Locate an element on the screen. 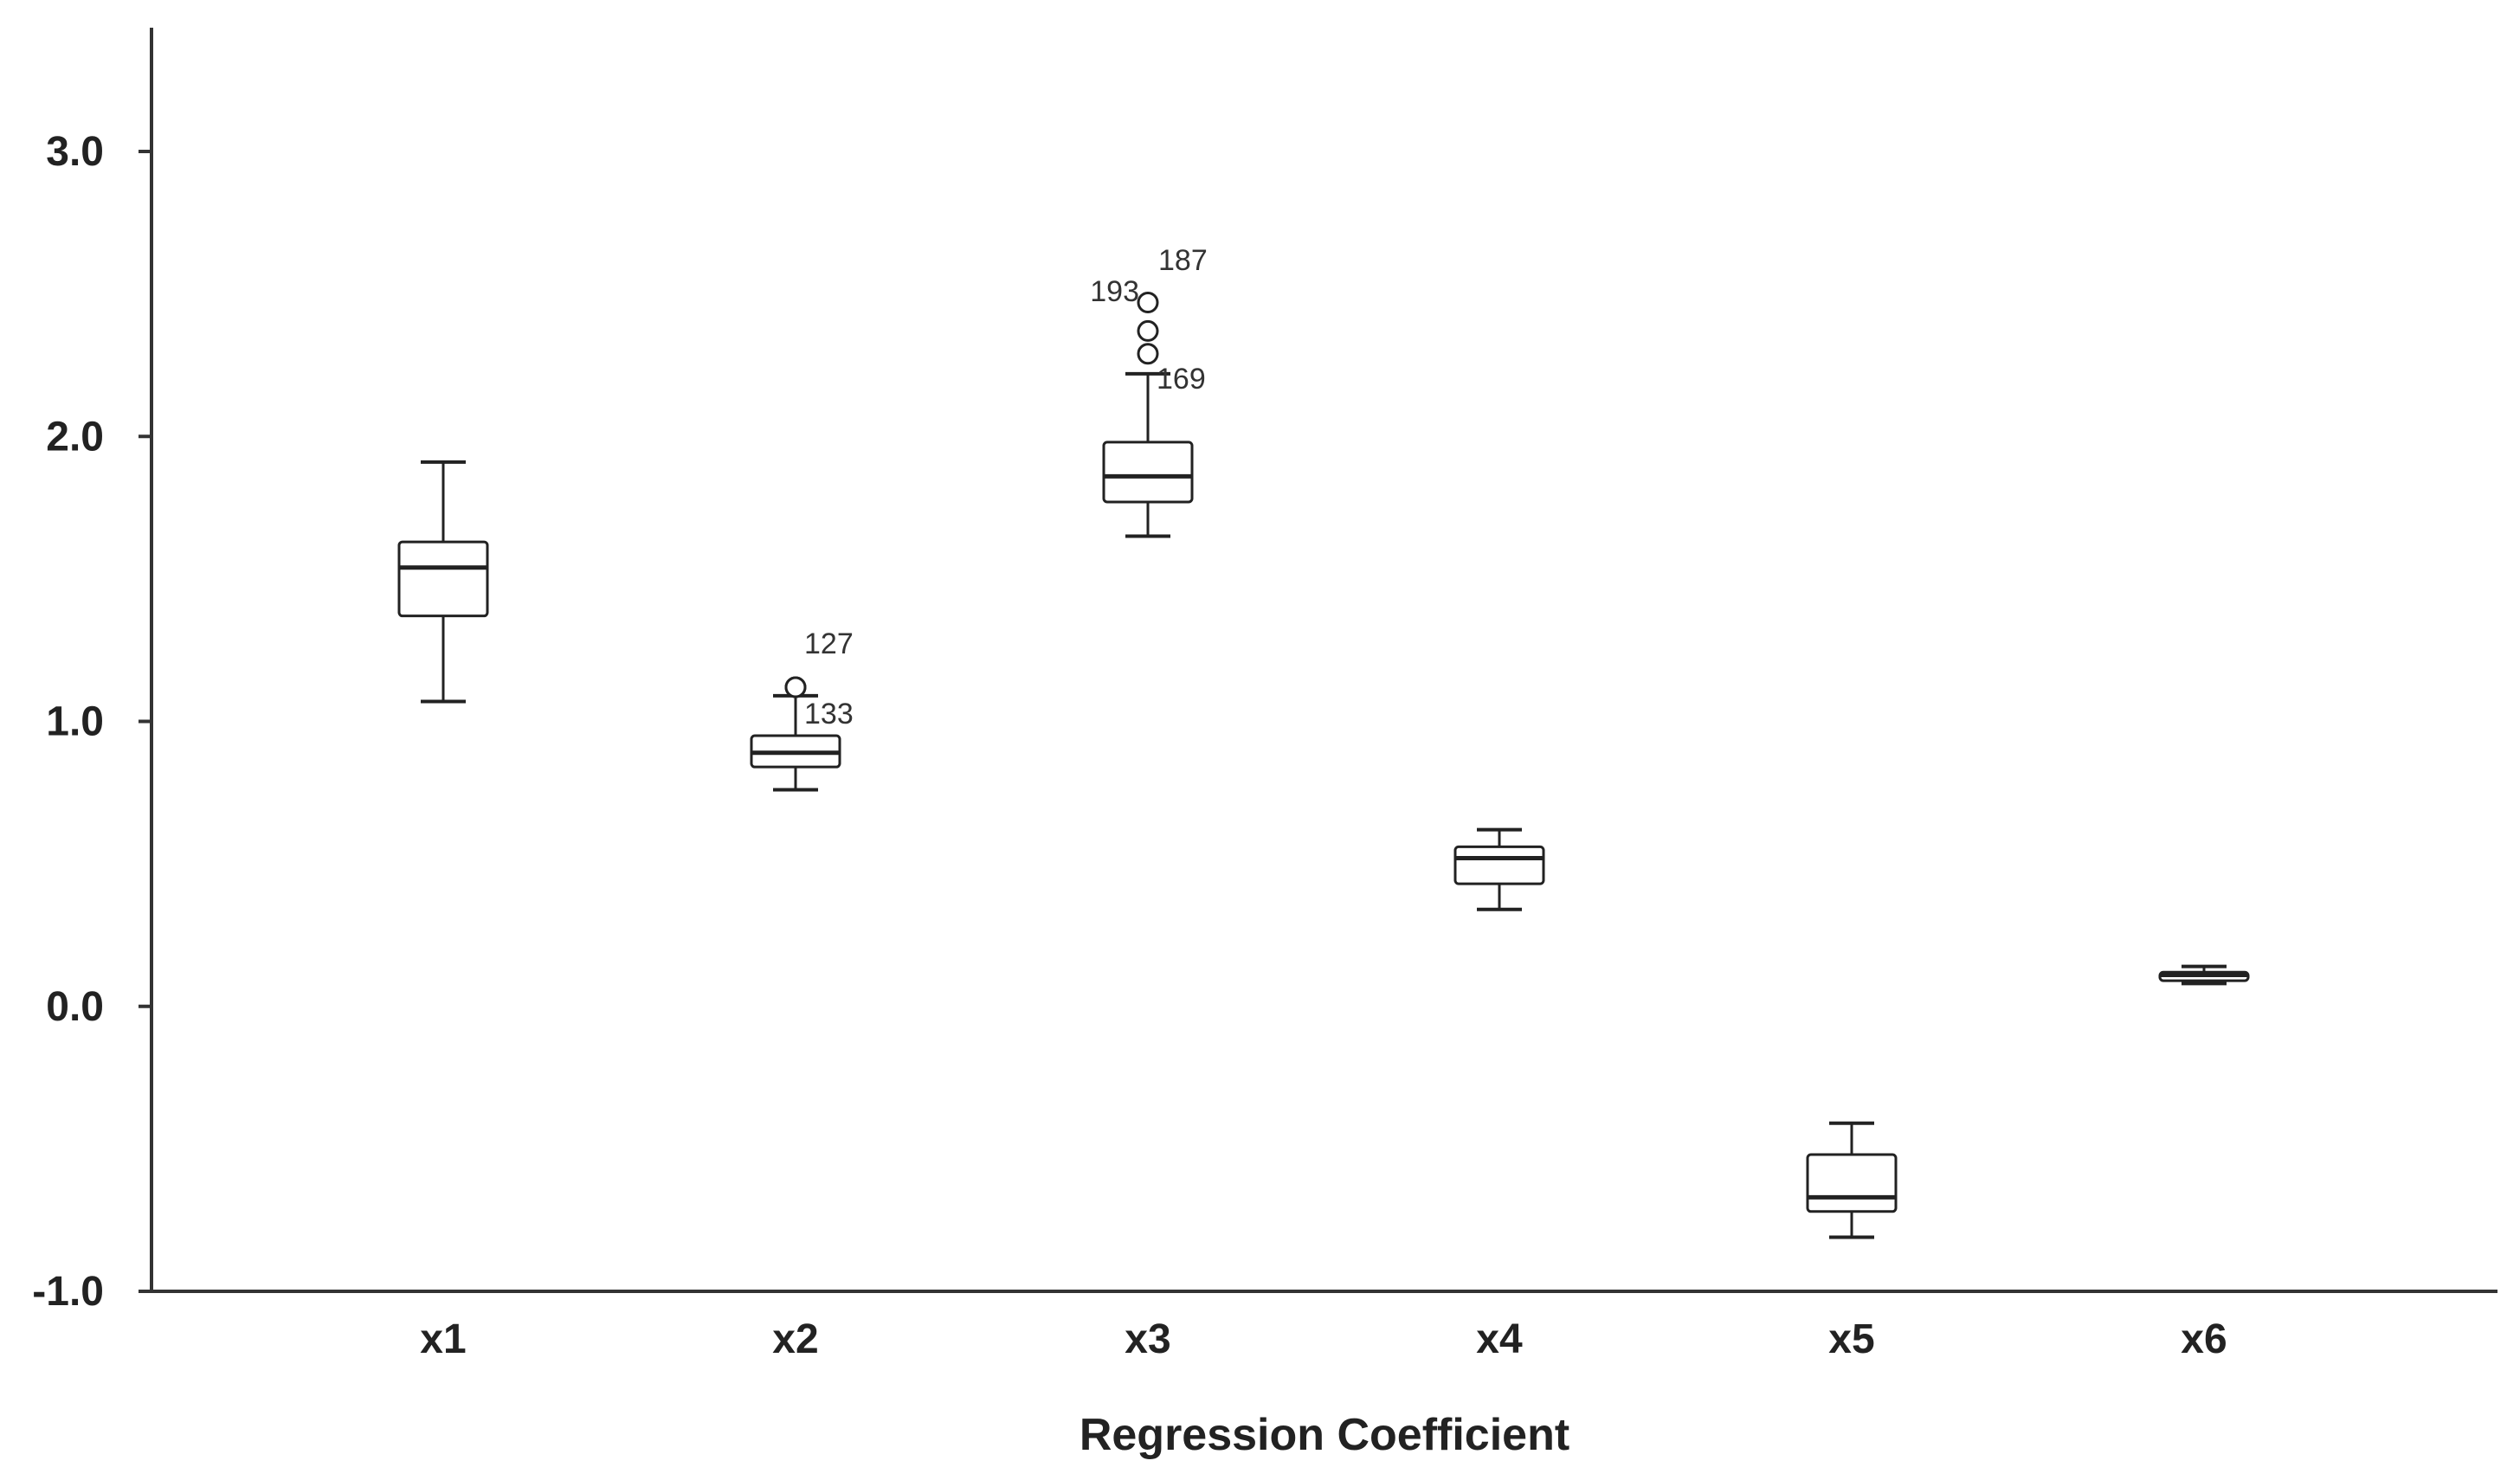 This screenshot has width=2520, height=1480. x-tick-label: x5 is located at coordinates (1851, 1339).